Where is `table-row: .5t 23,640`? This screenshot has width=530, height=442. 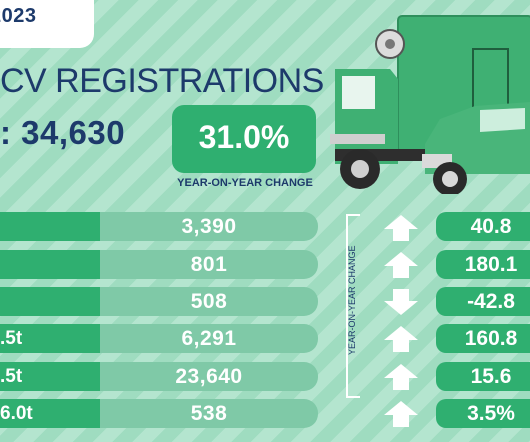
table-row: .5t 23,640 is located at coordinates (160, 376).